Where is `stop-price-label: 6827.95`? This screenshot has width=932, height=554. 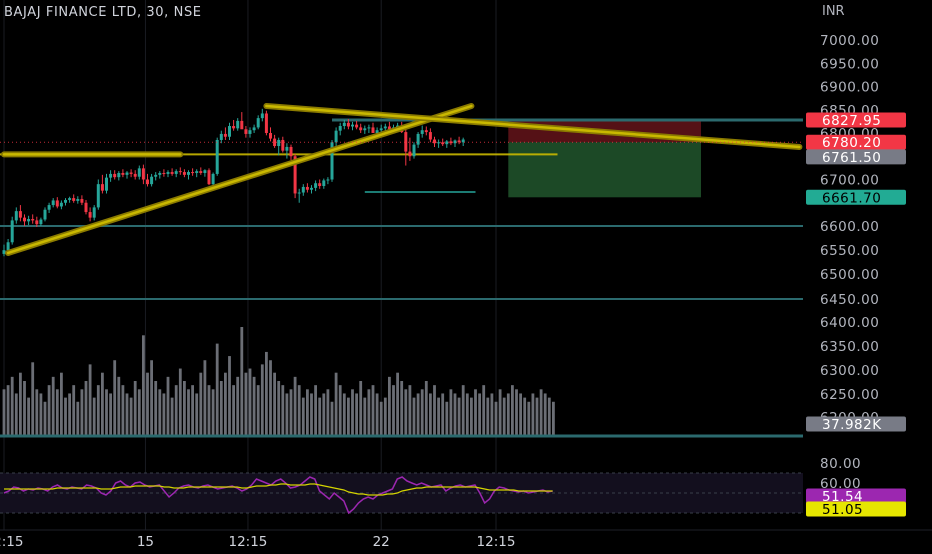
stop-price-label: 6827.95 is located at coordinates (856, 120).